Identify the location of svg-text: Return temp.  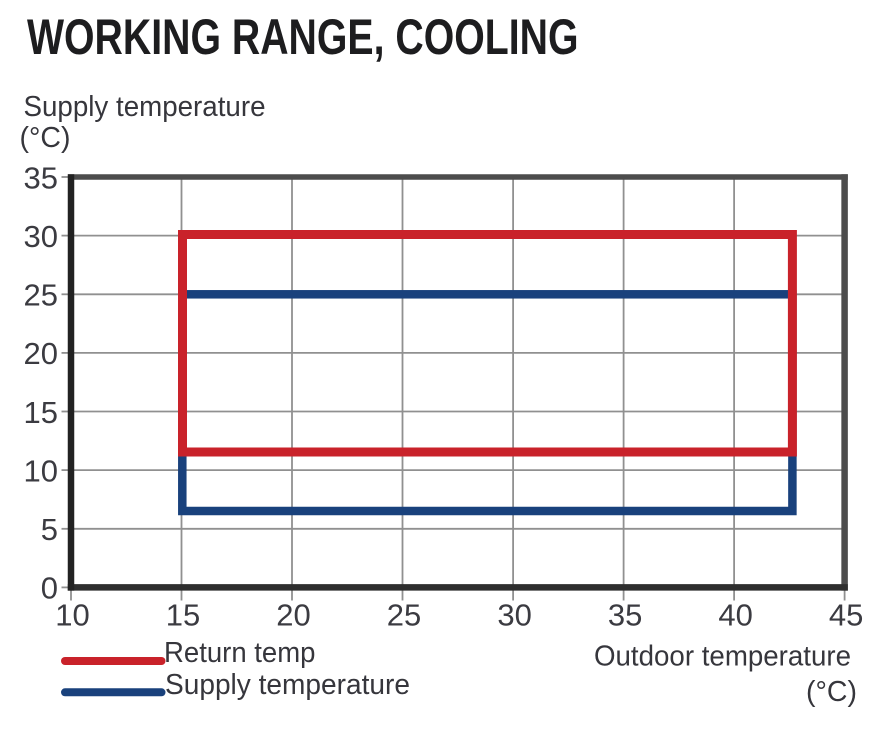
(240, 653).